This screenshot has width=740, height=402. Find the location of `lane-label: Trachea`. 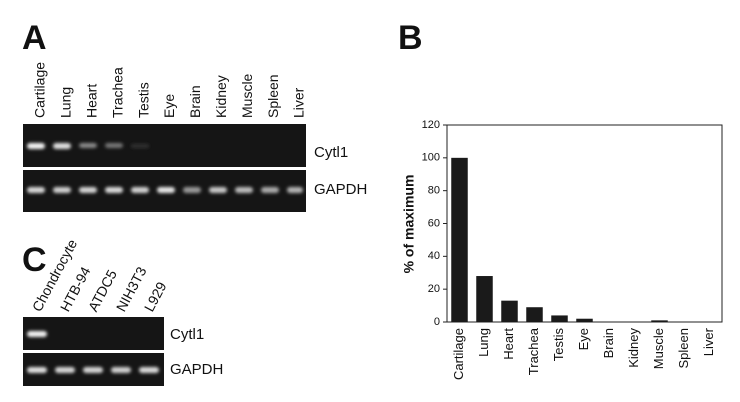

lane-label: Trachea is located at coordinates (117, 92).